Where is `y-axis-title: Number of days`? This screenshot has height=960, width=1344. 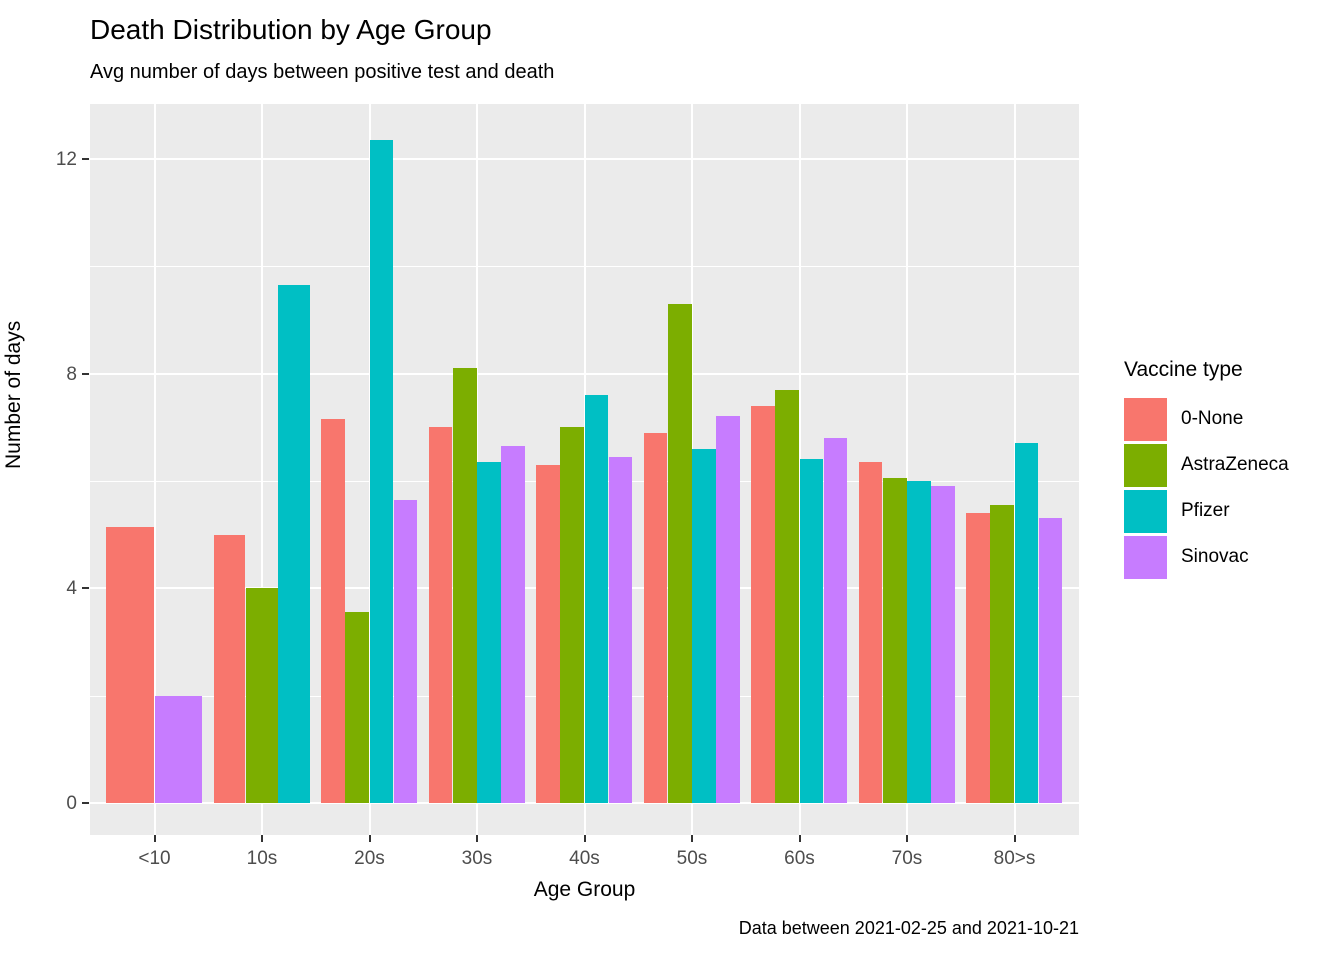
y-axis-title: Number of days is located at coordinates (13, 394).